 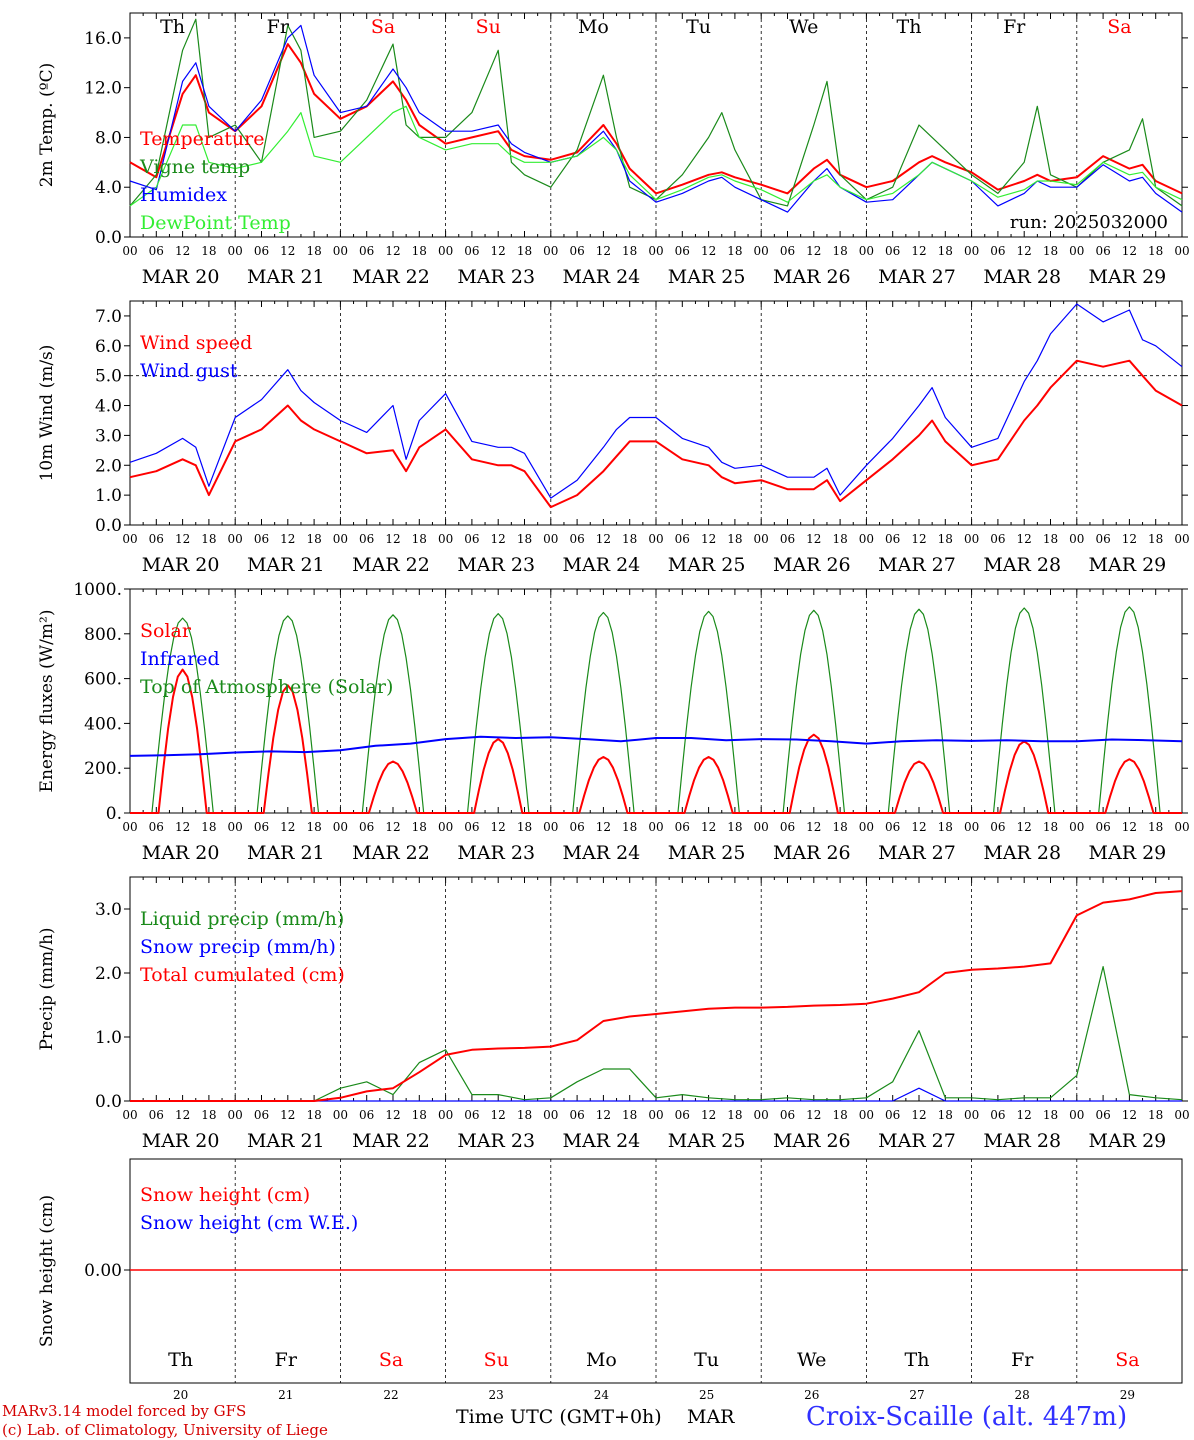 I want to click on y-tick-label: 600., so click(x=103, y=680).